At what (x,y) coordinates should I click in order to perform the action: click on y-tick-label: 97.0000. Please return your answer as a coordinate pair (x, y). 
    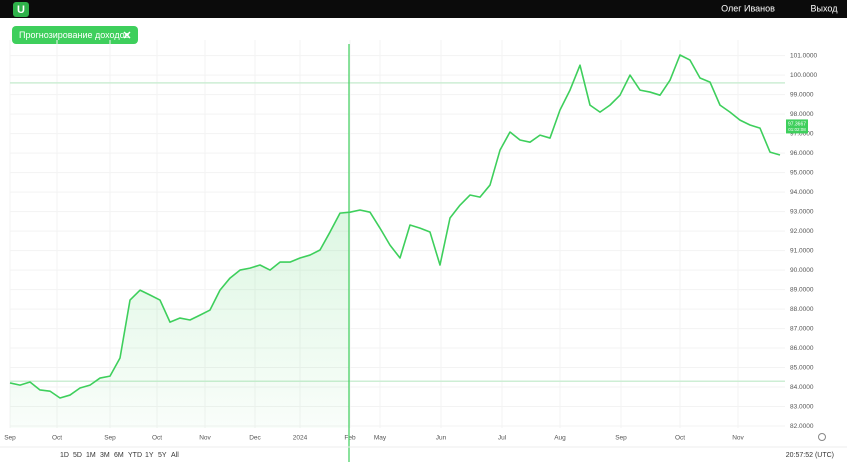
    Looking at the image, I should click on (802, 133).